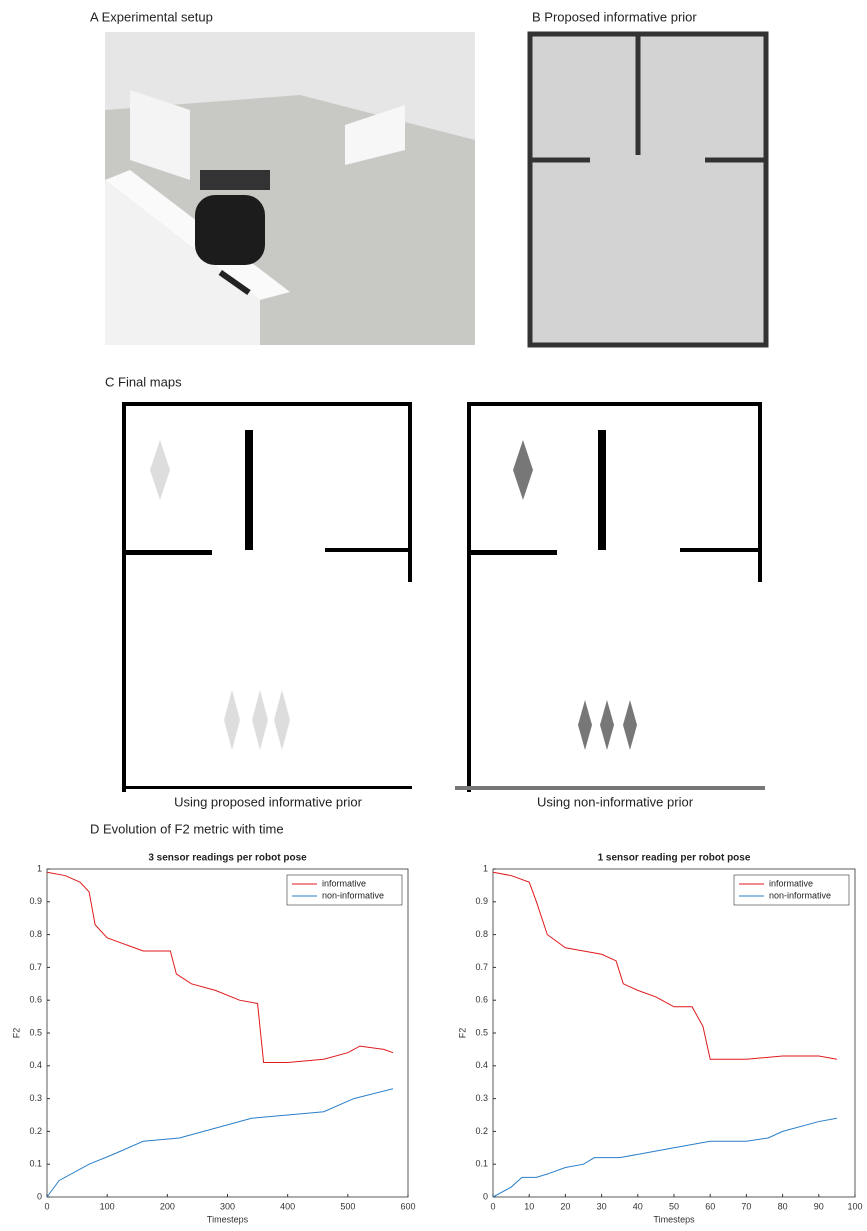  Describe the element at coordinates (614, 16) in the screenshot. I see `panel-label: B Proposed informative prior` at that location.